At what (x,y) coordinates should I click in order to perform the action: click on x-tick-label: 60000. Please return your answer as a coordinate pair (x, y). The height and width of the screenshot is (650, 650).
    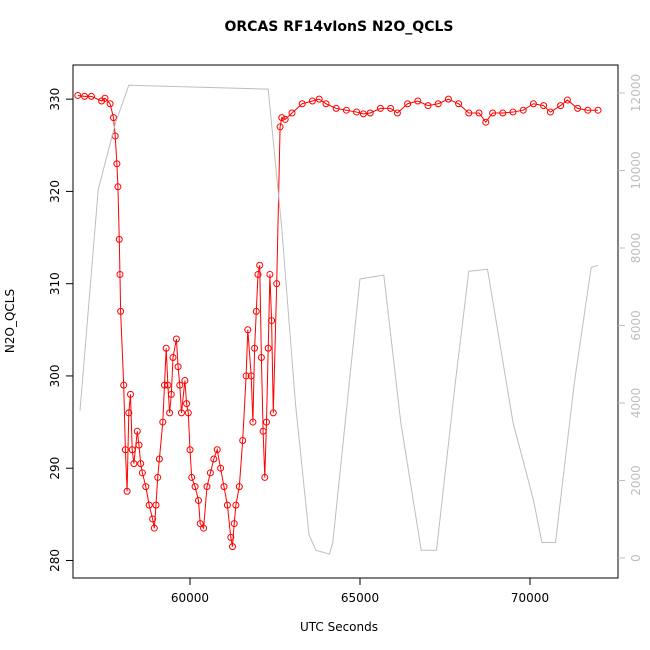
    Looking at the image, I should click on (190, 598).